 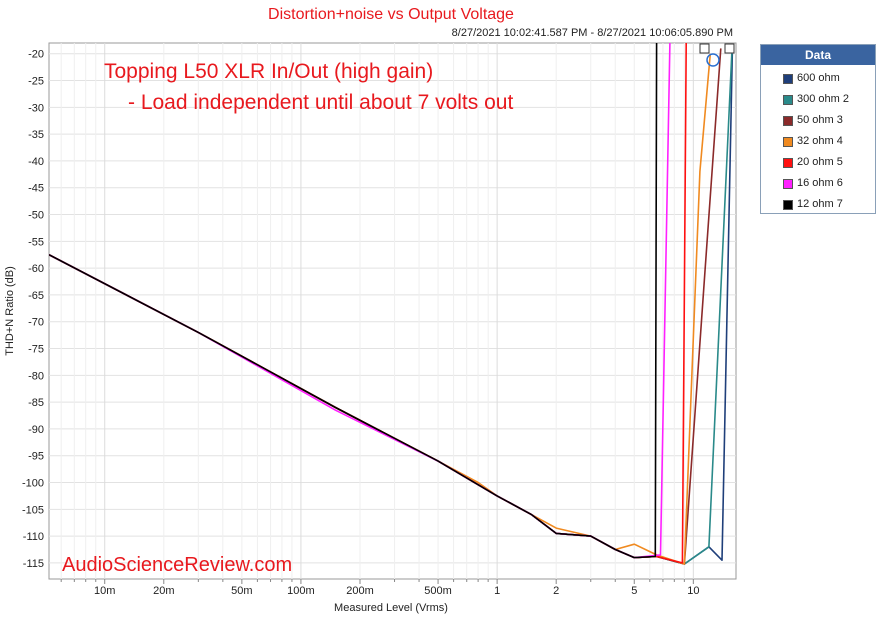 I want to click on legend-title: Data, so click(x=818, y=55).